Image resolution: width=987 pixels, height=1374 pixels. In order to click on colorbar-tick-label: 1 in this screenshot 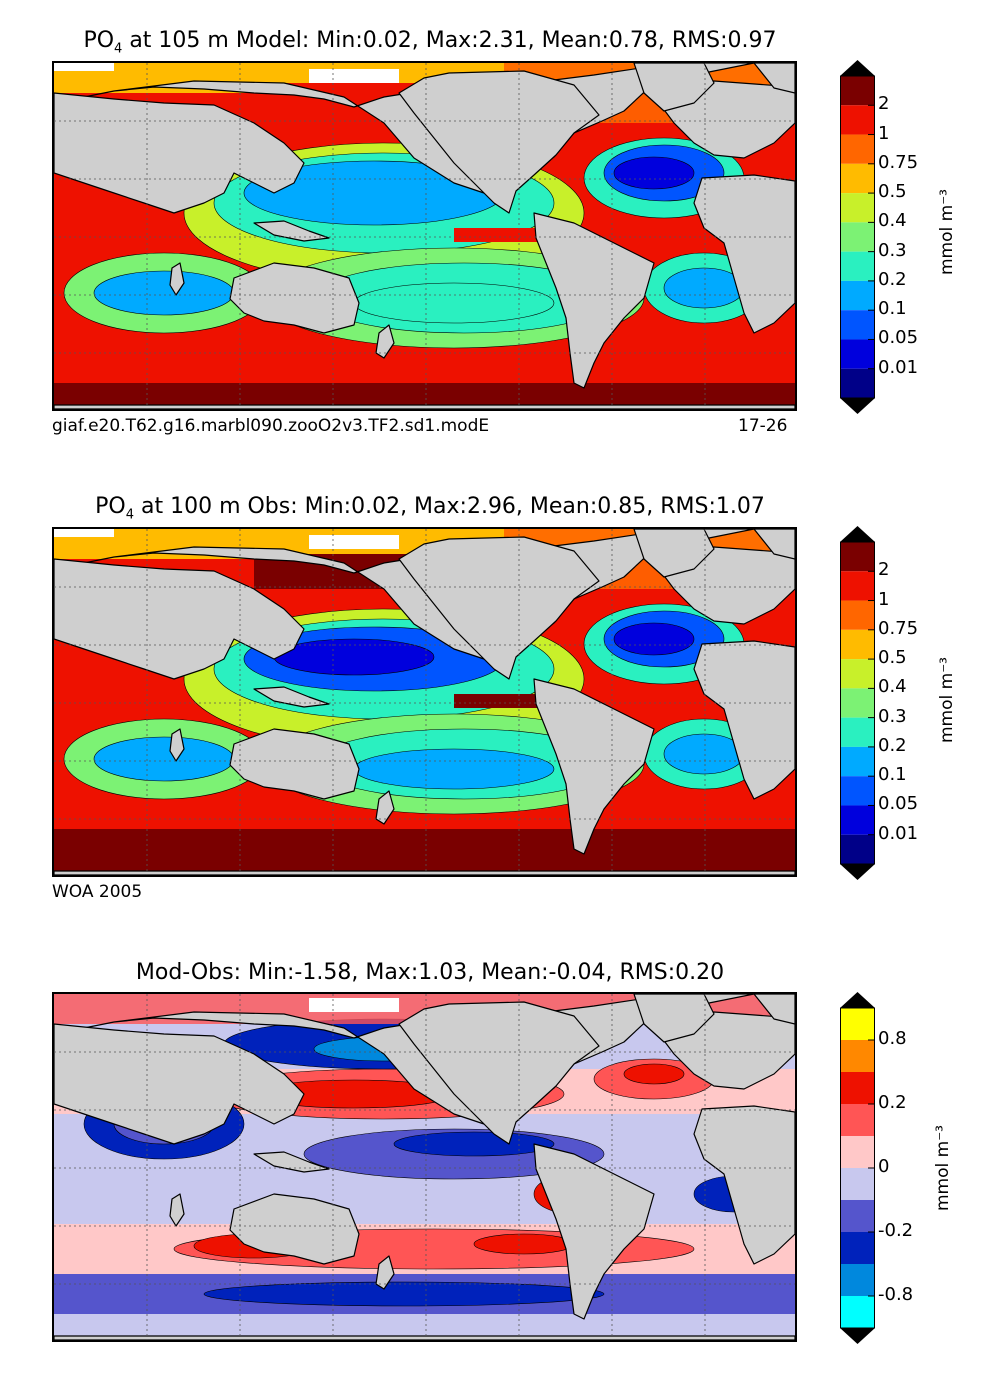, I will do `click(884, 599)`.